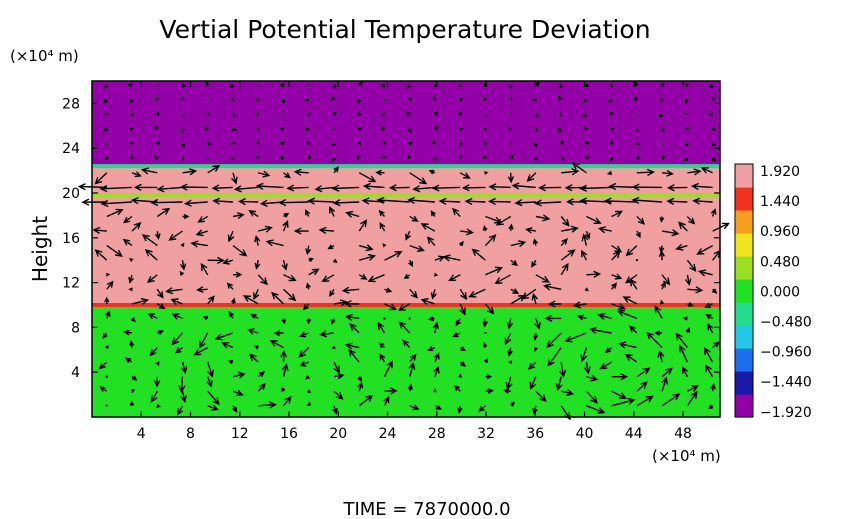  What do you see at coordinates (141, 434) in the screenshot?
I see `x-tick-label: 4` at bounding box center [141, 434].